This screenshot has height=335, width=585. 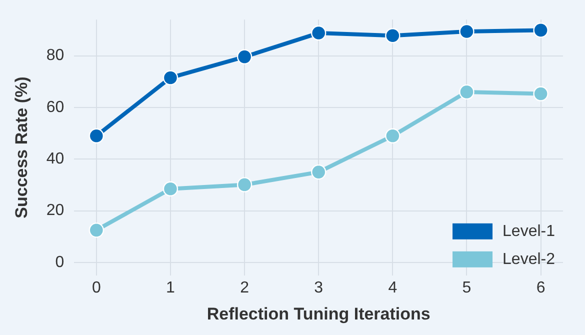 What do you see at coordinates (21, 147) in the screenshot?
I see `y-axis-title: Success Rate (%)` at bounding box center [21, 147].